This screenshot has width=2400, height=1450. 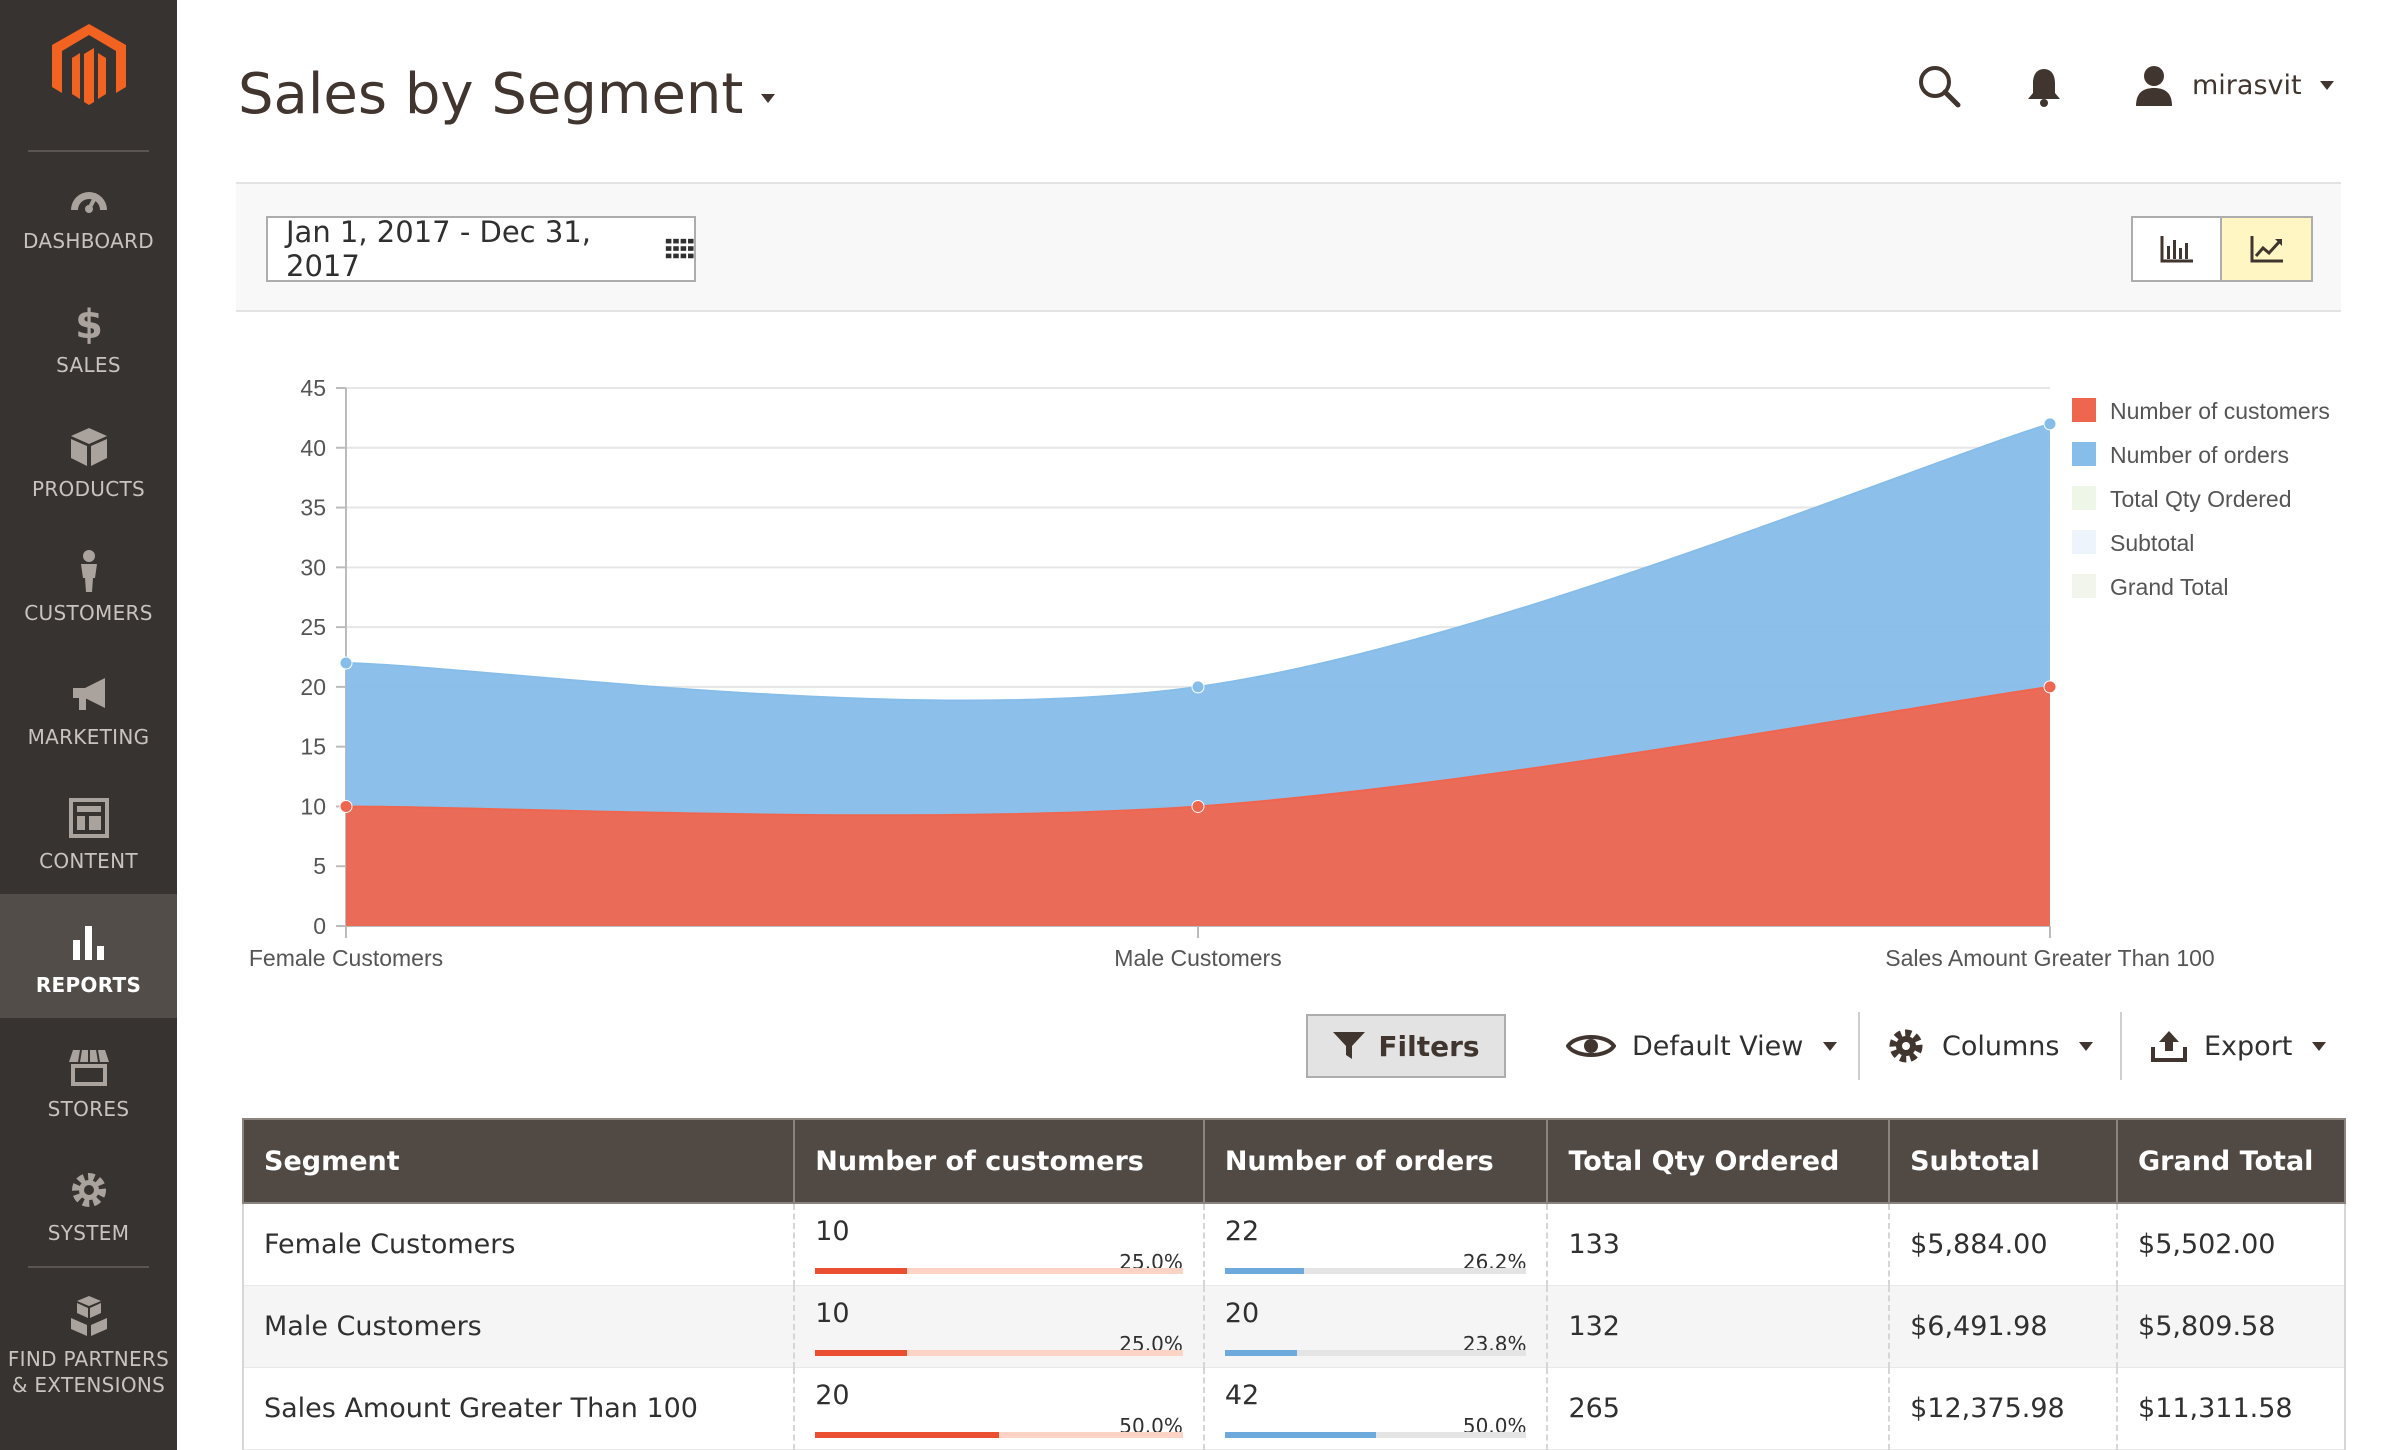 What do you see at coordinates (88, 861) in the screenshot?
I see `sidebar-item-label: CONTENT` at bounding box center [88, 861].